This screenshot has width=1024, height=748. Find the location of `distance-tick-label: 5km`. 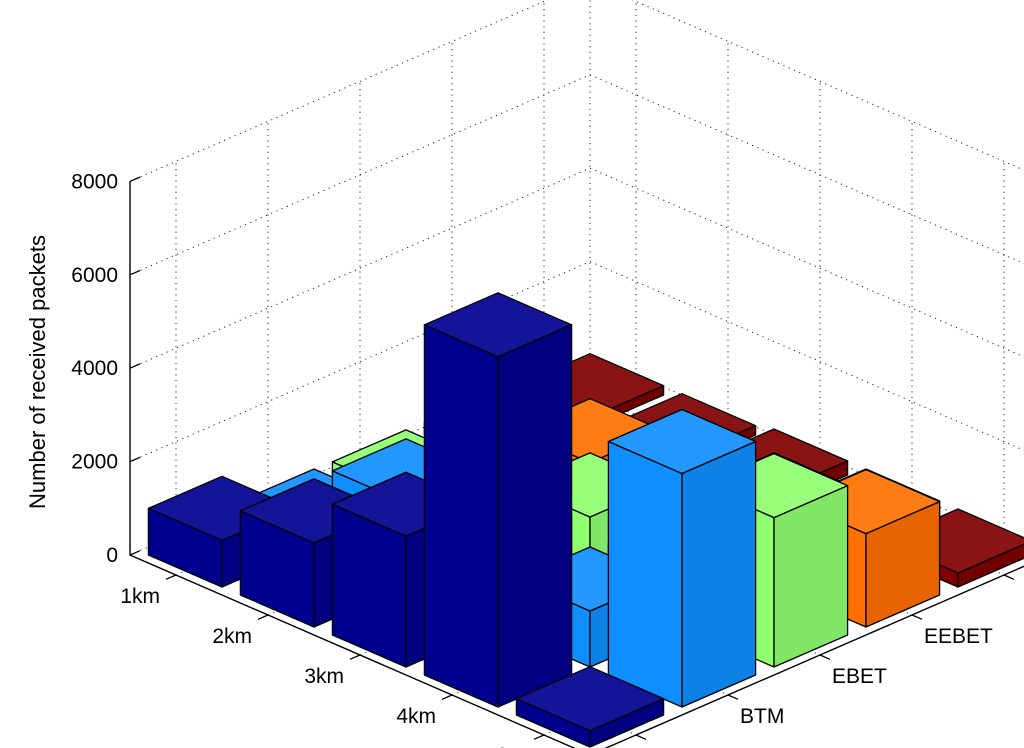

distance-tick-label: 5km is located at coordinates (508, 746).